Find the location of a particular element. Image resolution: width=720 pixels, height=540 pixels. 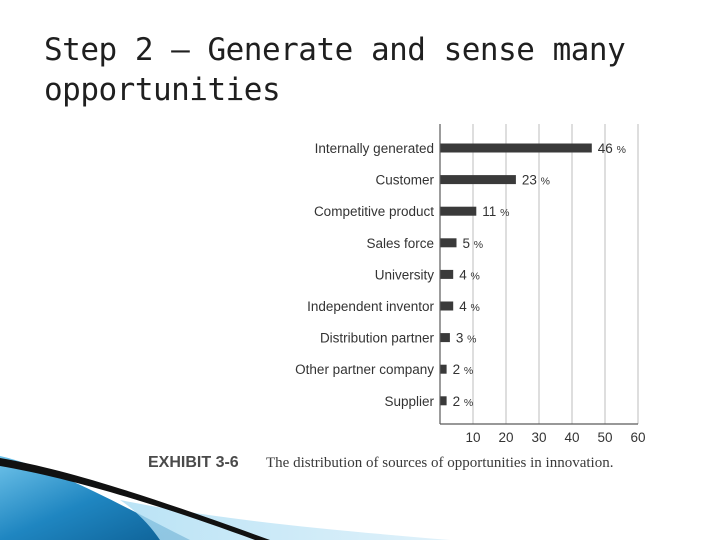

category-label: Independent inventor is located at coordinates (370, 306).